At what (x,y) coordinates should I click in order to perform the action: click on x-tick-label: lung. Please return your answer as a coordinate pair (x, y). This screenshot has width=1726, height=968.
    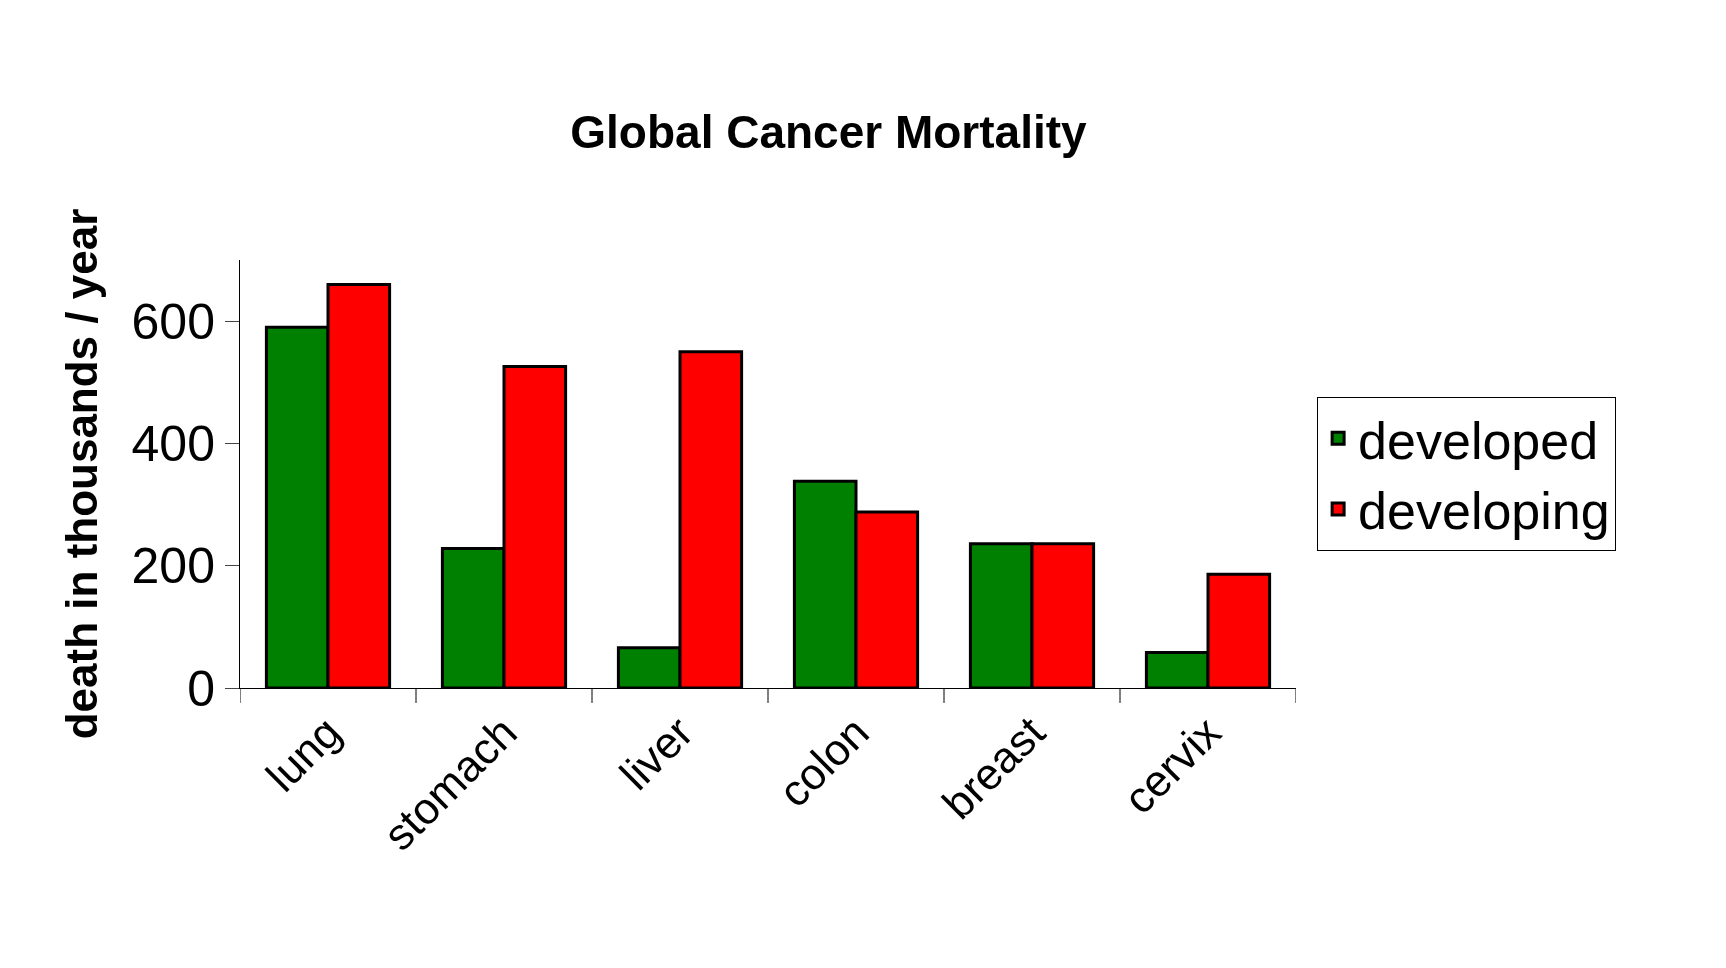
    Looking at the image, I should click on (303, 754).